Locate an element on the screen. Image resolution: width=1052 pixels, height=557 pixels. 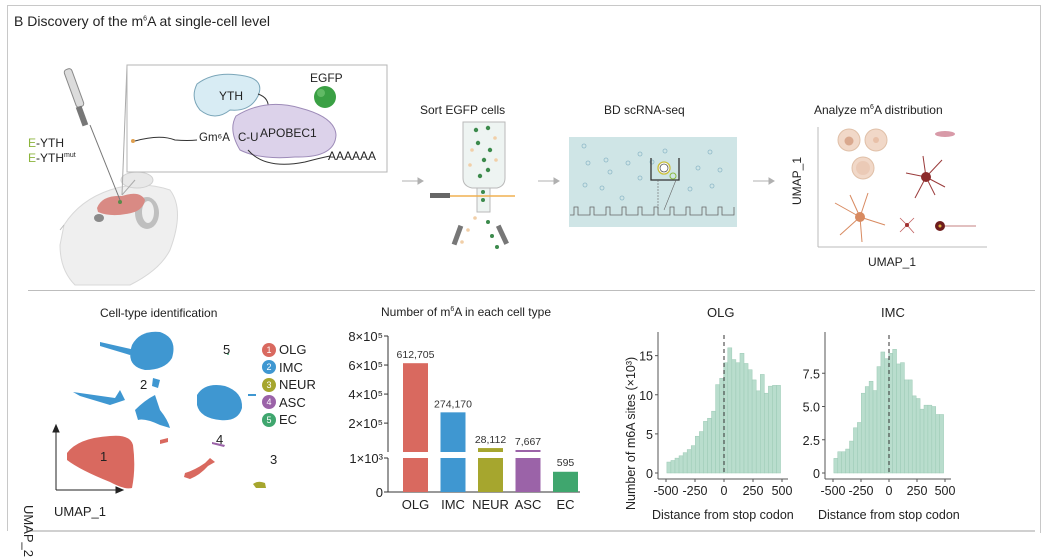
gm6a-label: Gm⁶A is located at coordinates (214, 138).